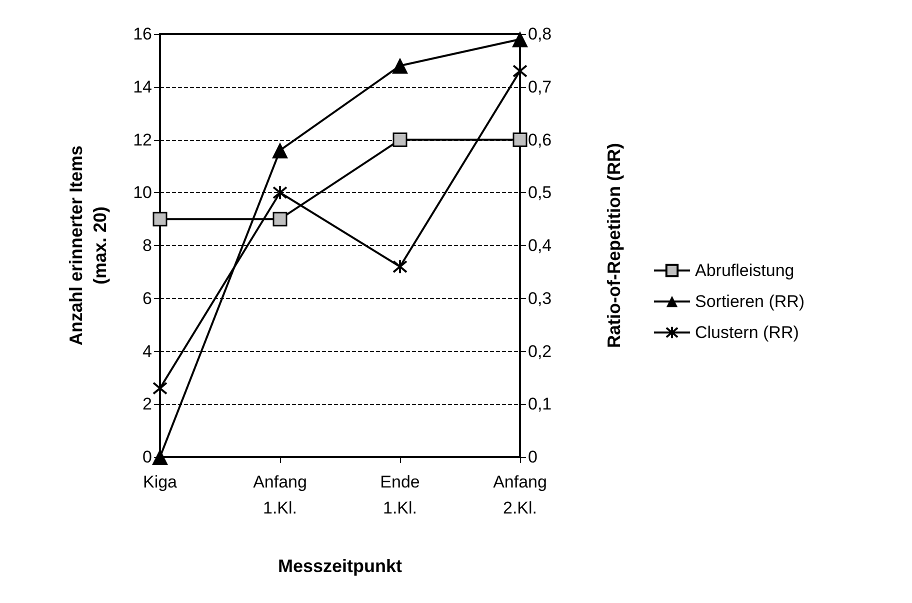 This screenshot has height=603, width=912. Describe the element at coordinates (147, 351) in the screenshot. I see `y-tick-label: 4` at that location.